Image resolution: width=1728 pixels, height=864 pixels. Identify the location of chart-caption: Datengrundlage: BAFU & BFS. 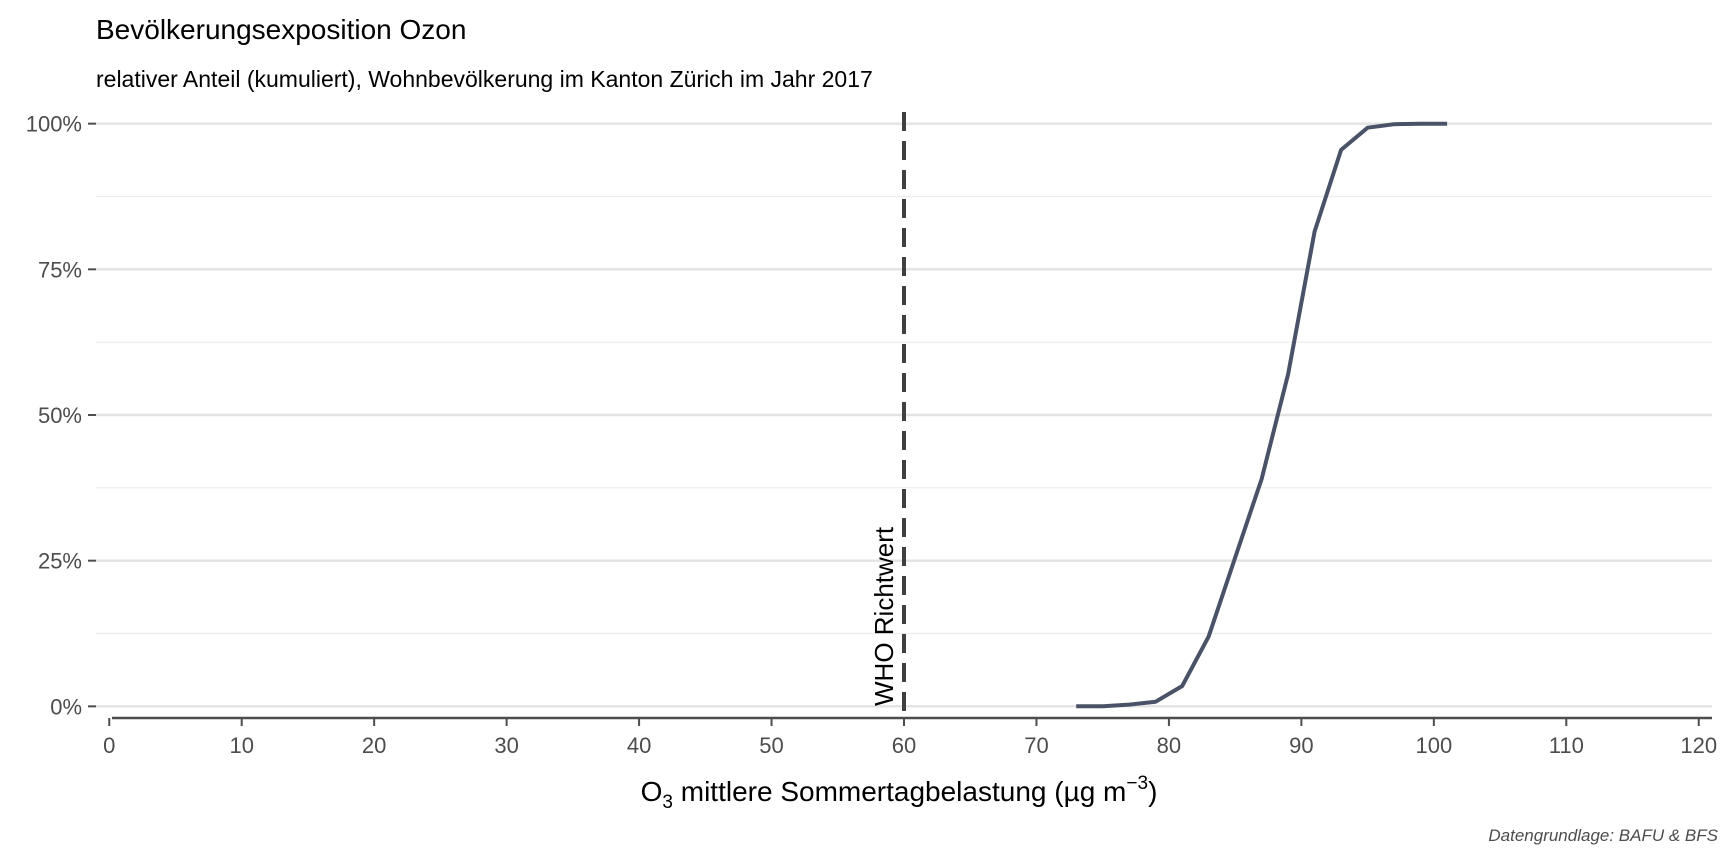
(1603, 835).